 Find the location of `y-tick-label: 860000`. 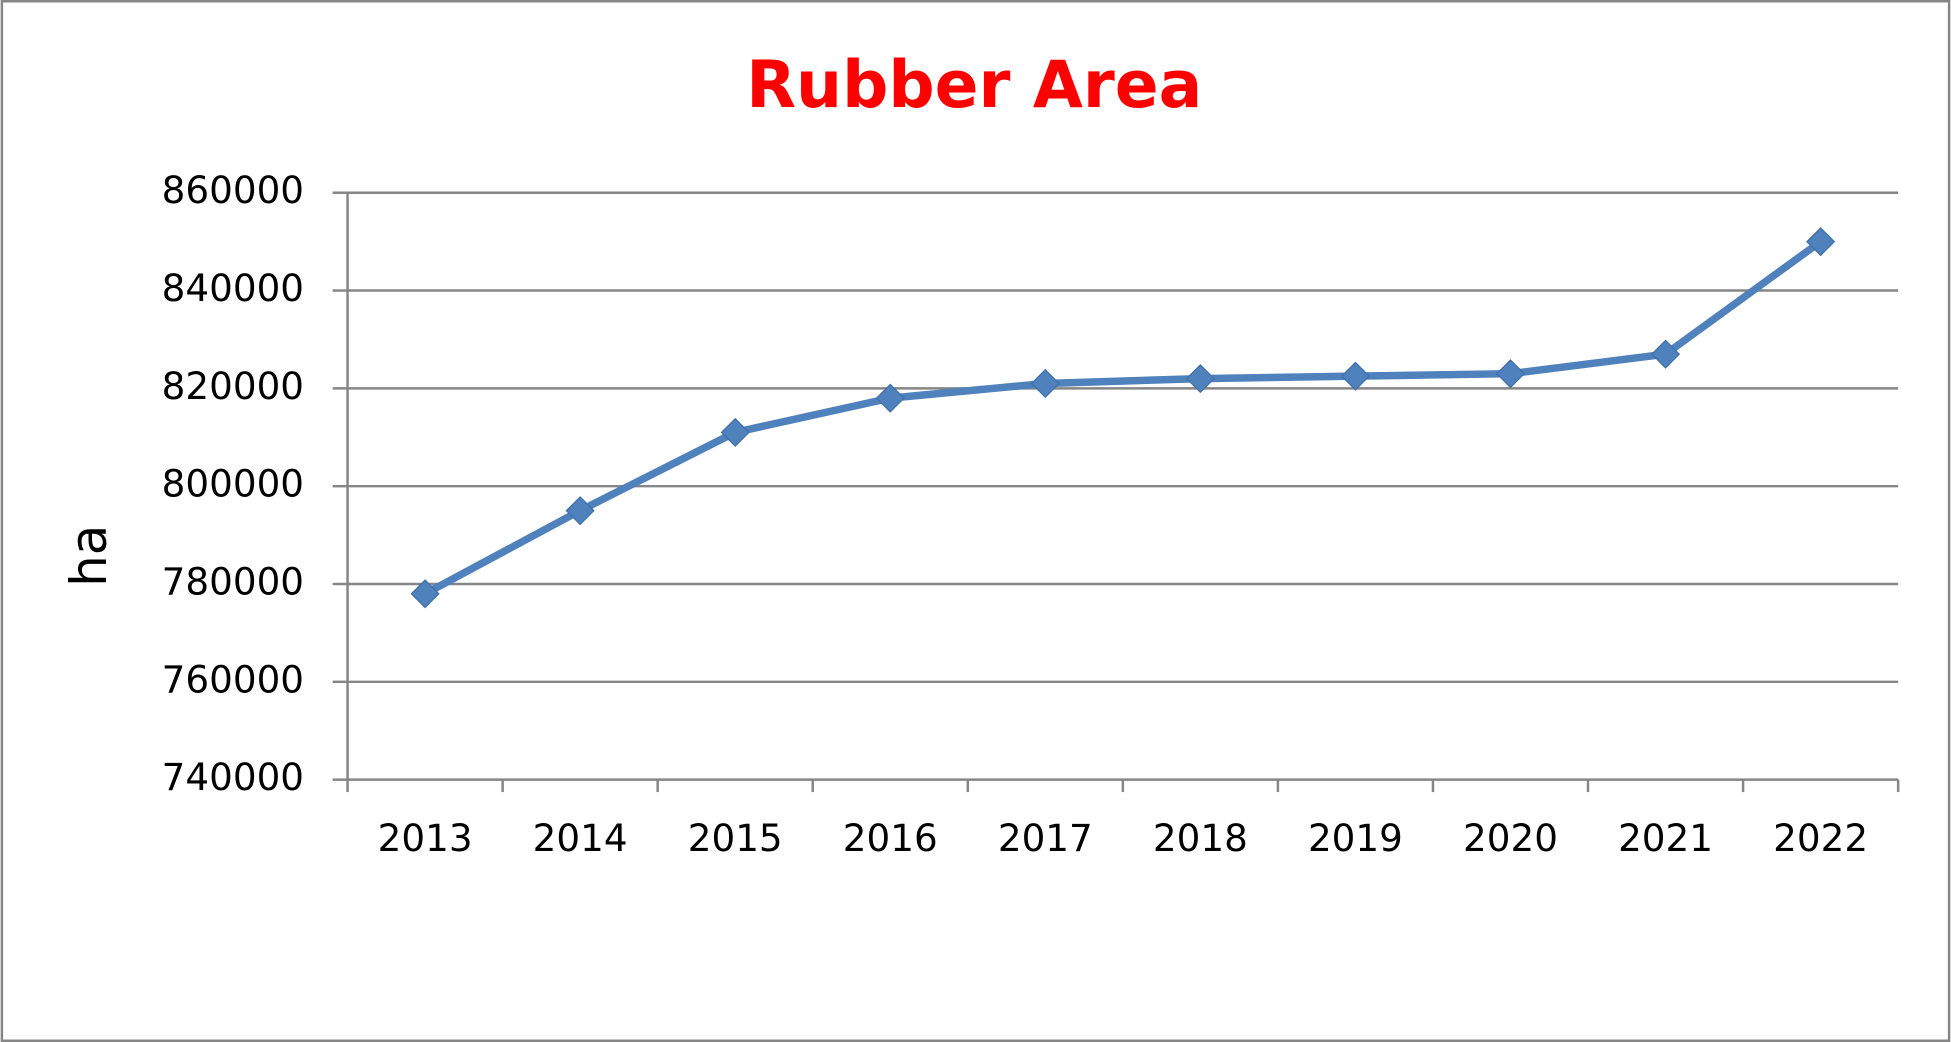

y-tick-label: 860000 is located at coordinates (233, 190).